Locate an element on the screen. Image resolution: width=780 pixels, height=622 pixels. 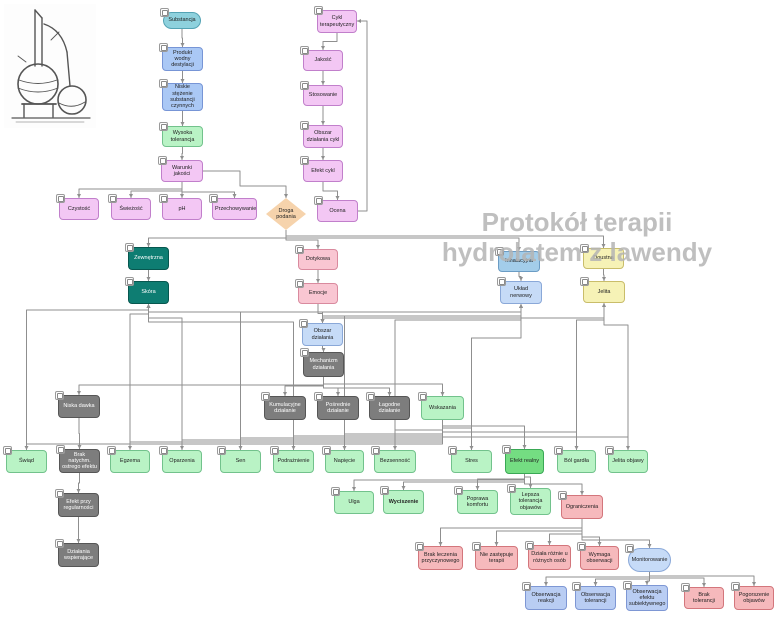
node-label: Ocena is located at coordinates (337, 210).